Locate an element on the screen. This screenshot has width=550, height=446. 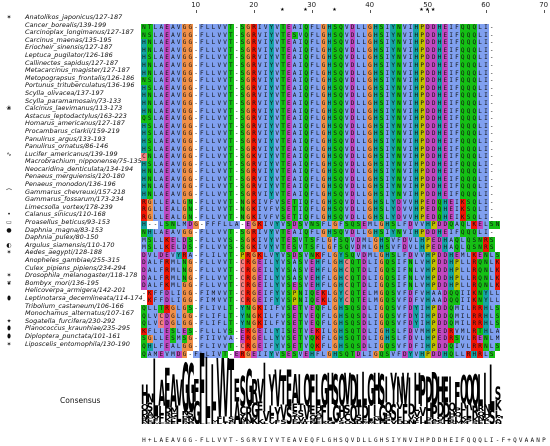
logo-letter: P is located at coordinates (434, 412).